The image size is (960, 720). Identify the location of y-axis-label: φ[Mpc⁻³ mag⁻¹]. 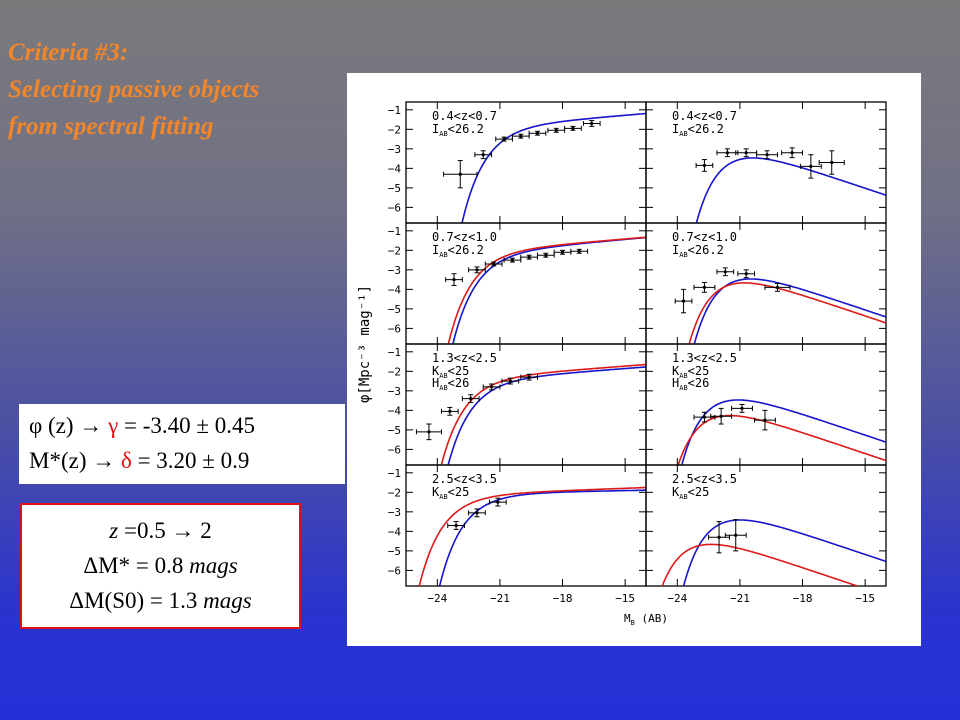
(365, 344).